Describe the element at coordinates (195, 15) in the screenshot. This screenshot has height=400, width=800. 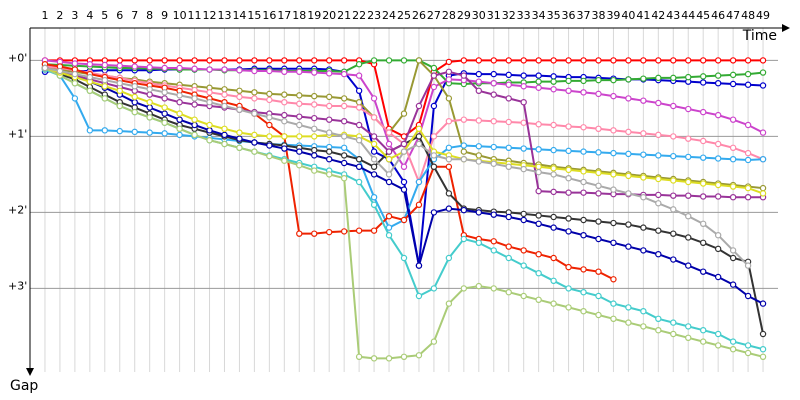
I see `x-tick-label: 11` at that location.